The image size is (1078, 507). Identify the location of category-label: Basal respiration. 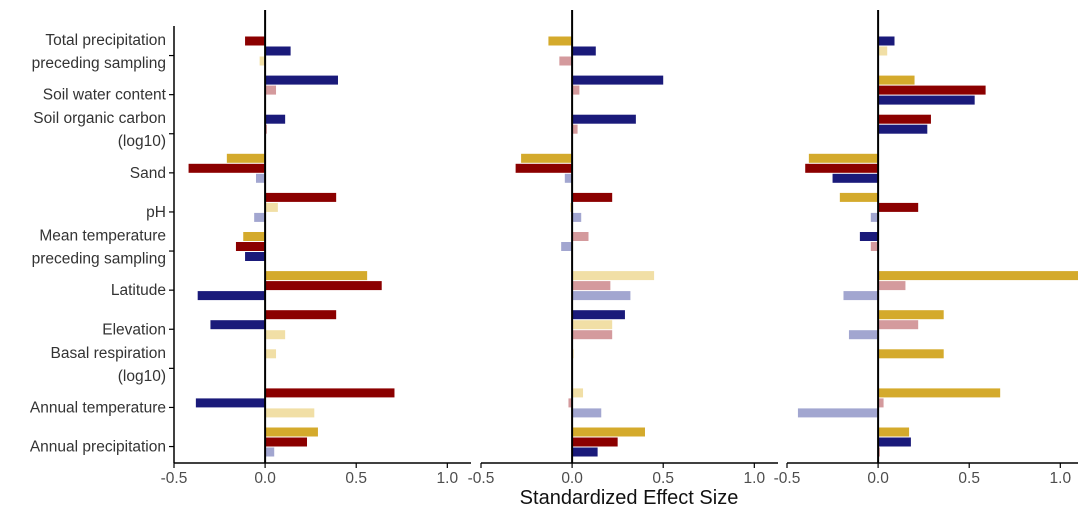
(108, 353).